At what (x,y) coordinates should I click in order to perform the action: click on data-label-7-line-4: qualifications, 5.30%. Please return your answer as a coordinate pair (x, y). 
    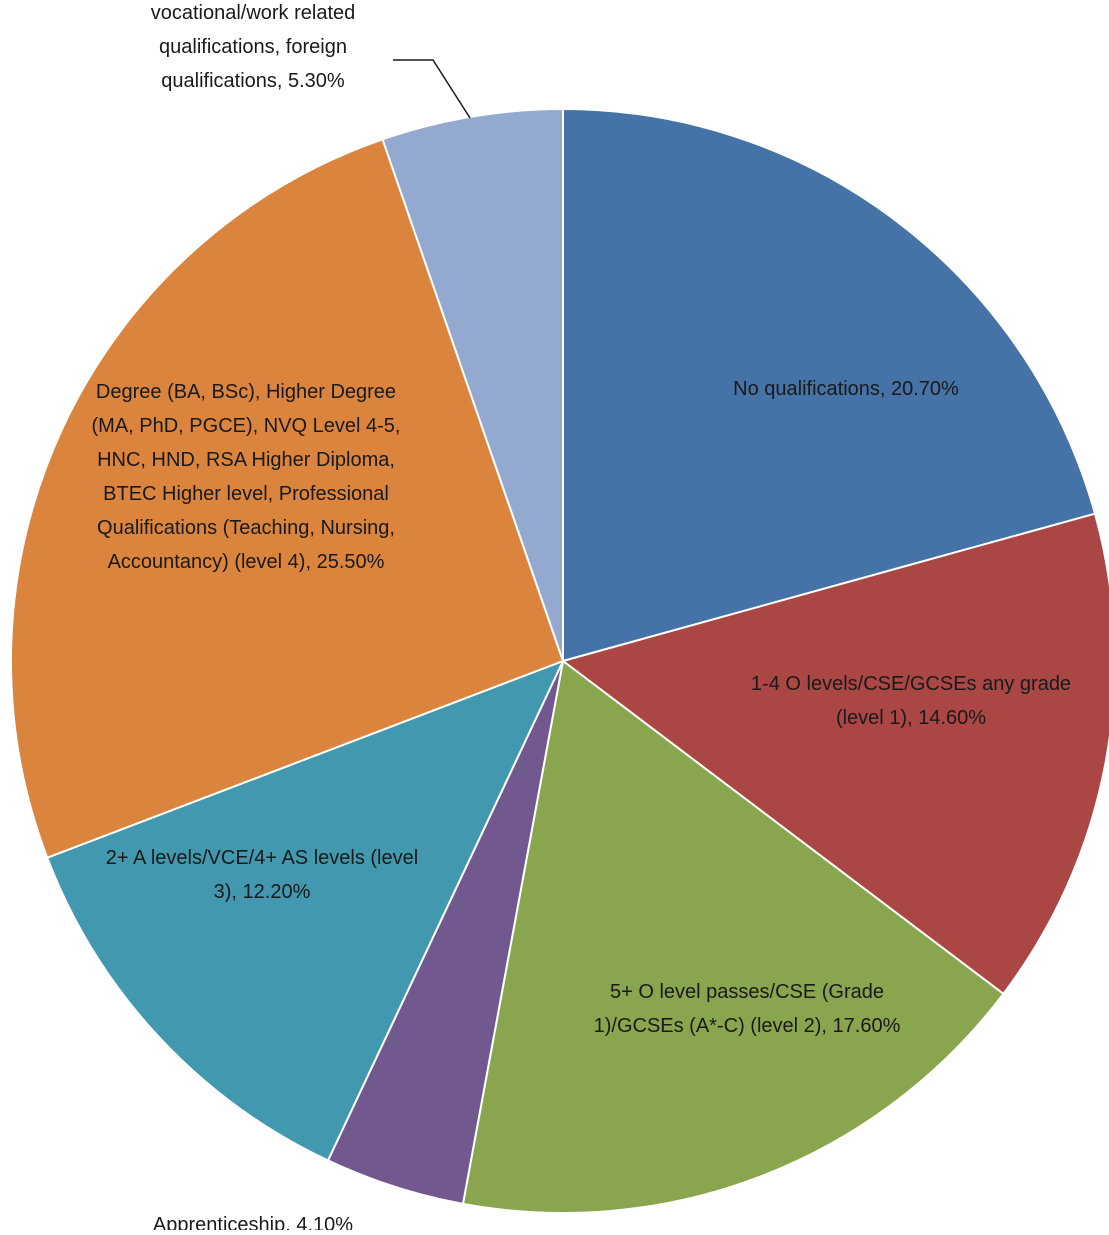
    Looking at the image, I should click on (253, 81).